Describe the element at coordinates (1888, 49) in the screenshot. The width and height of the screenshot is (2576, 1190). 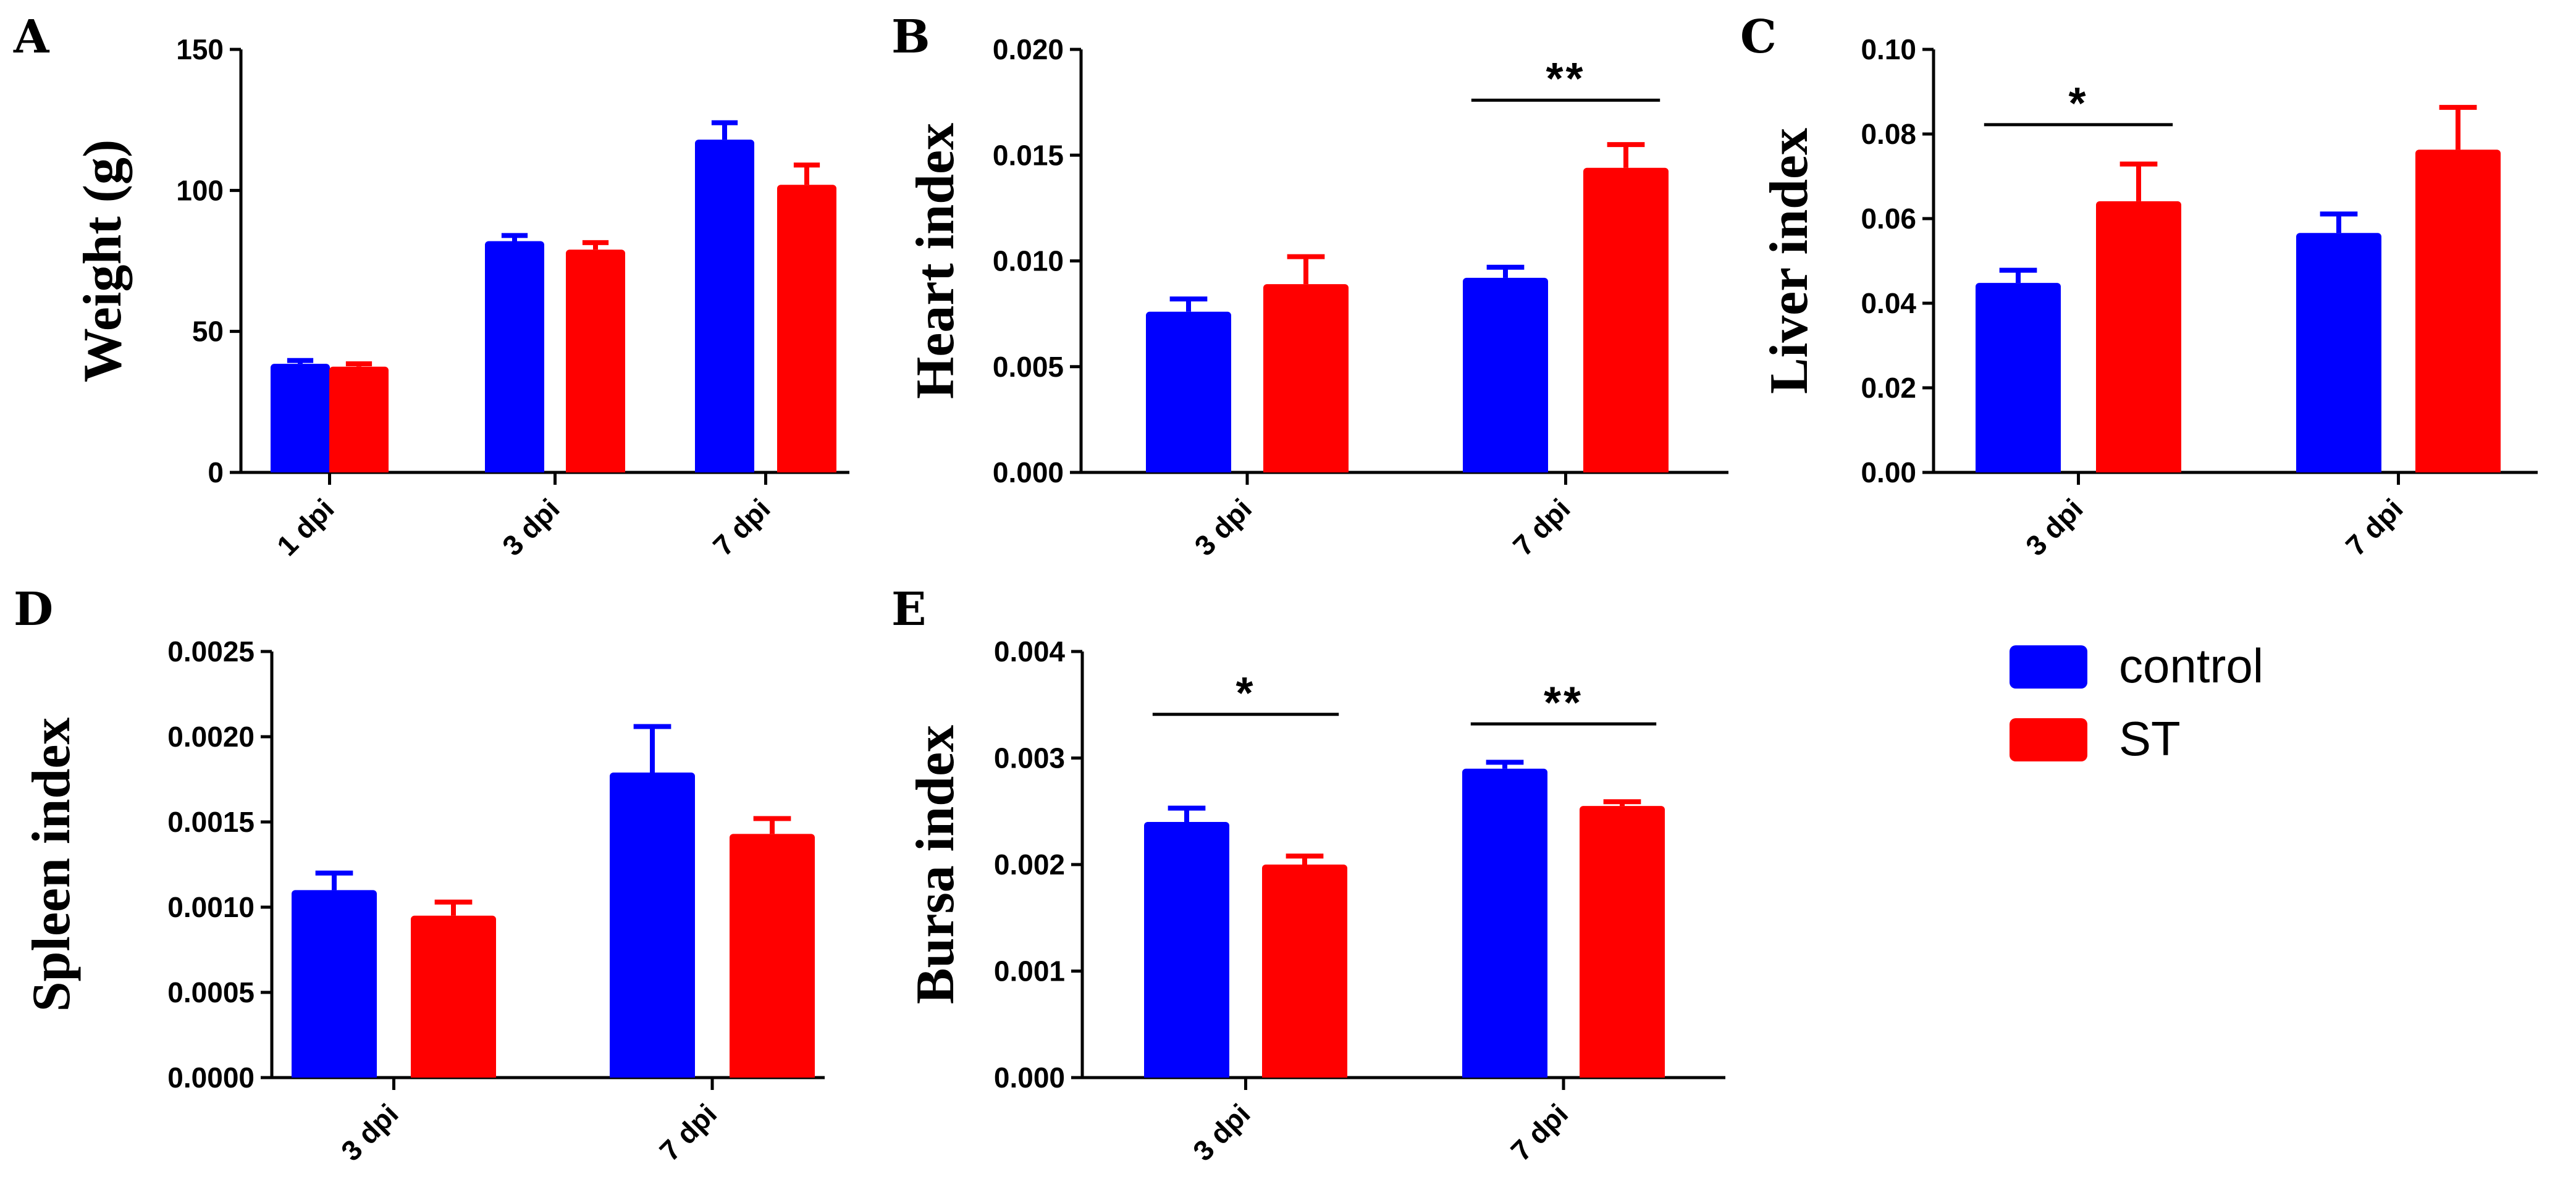
I see `y-tick-label: 0.10` at that location.